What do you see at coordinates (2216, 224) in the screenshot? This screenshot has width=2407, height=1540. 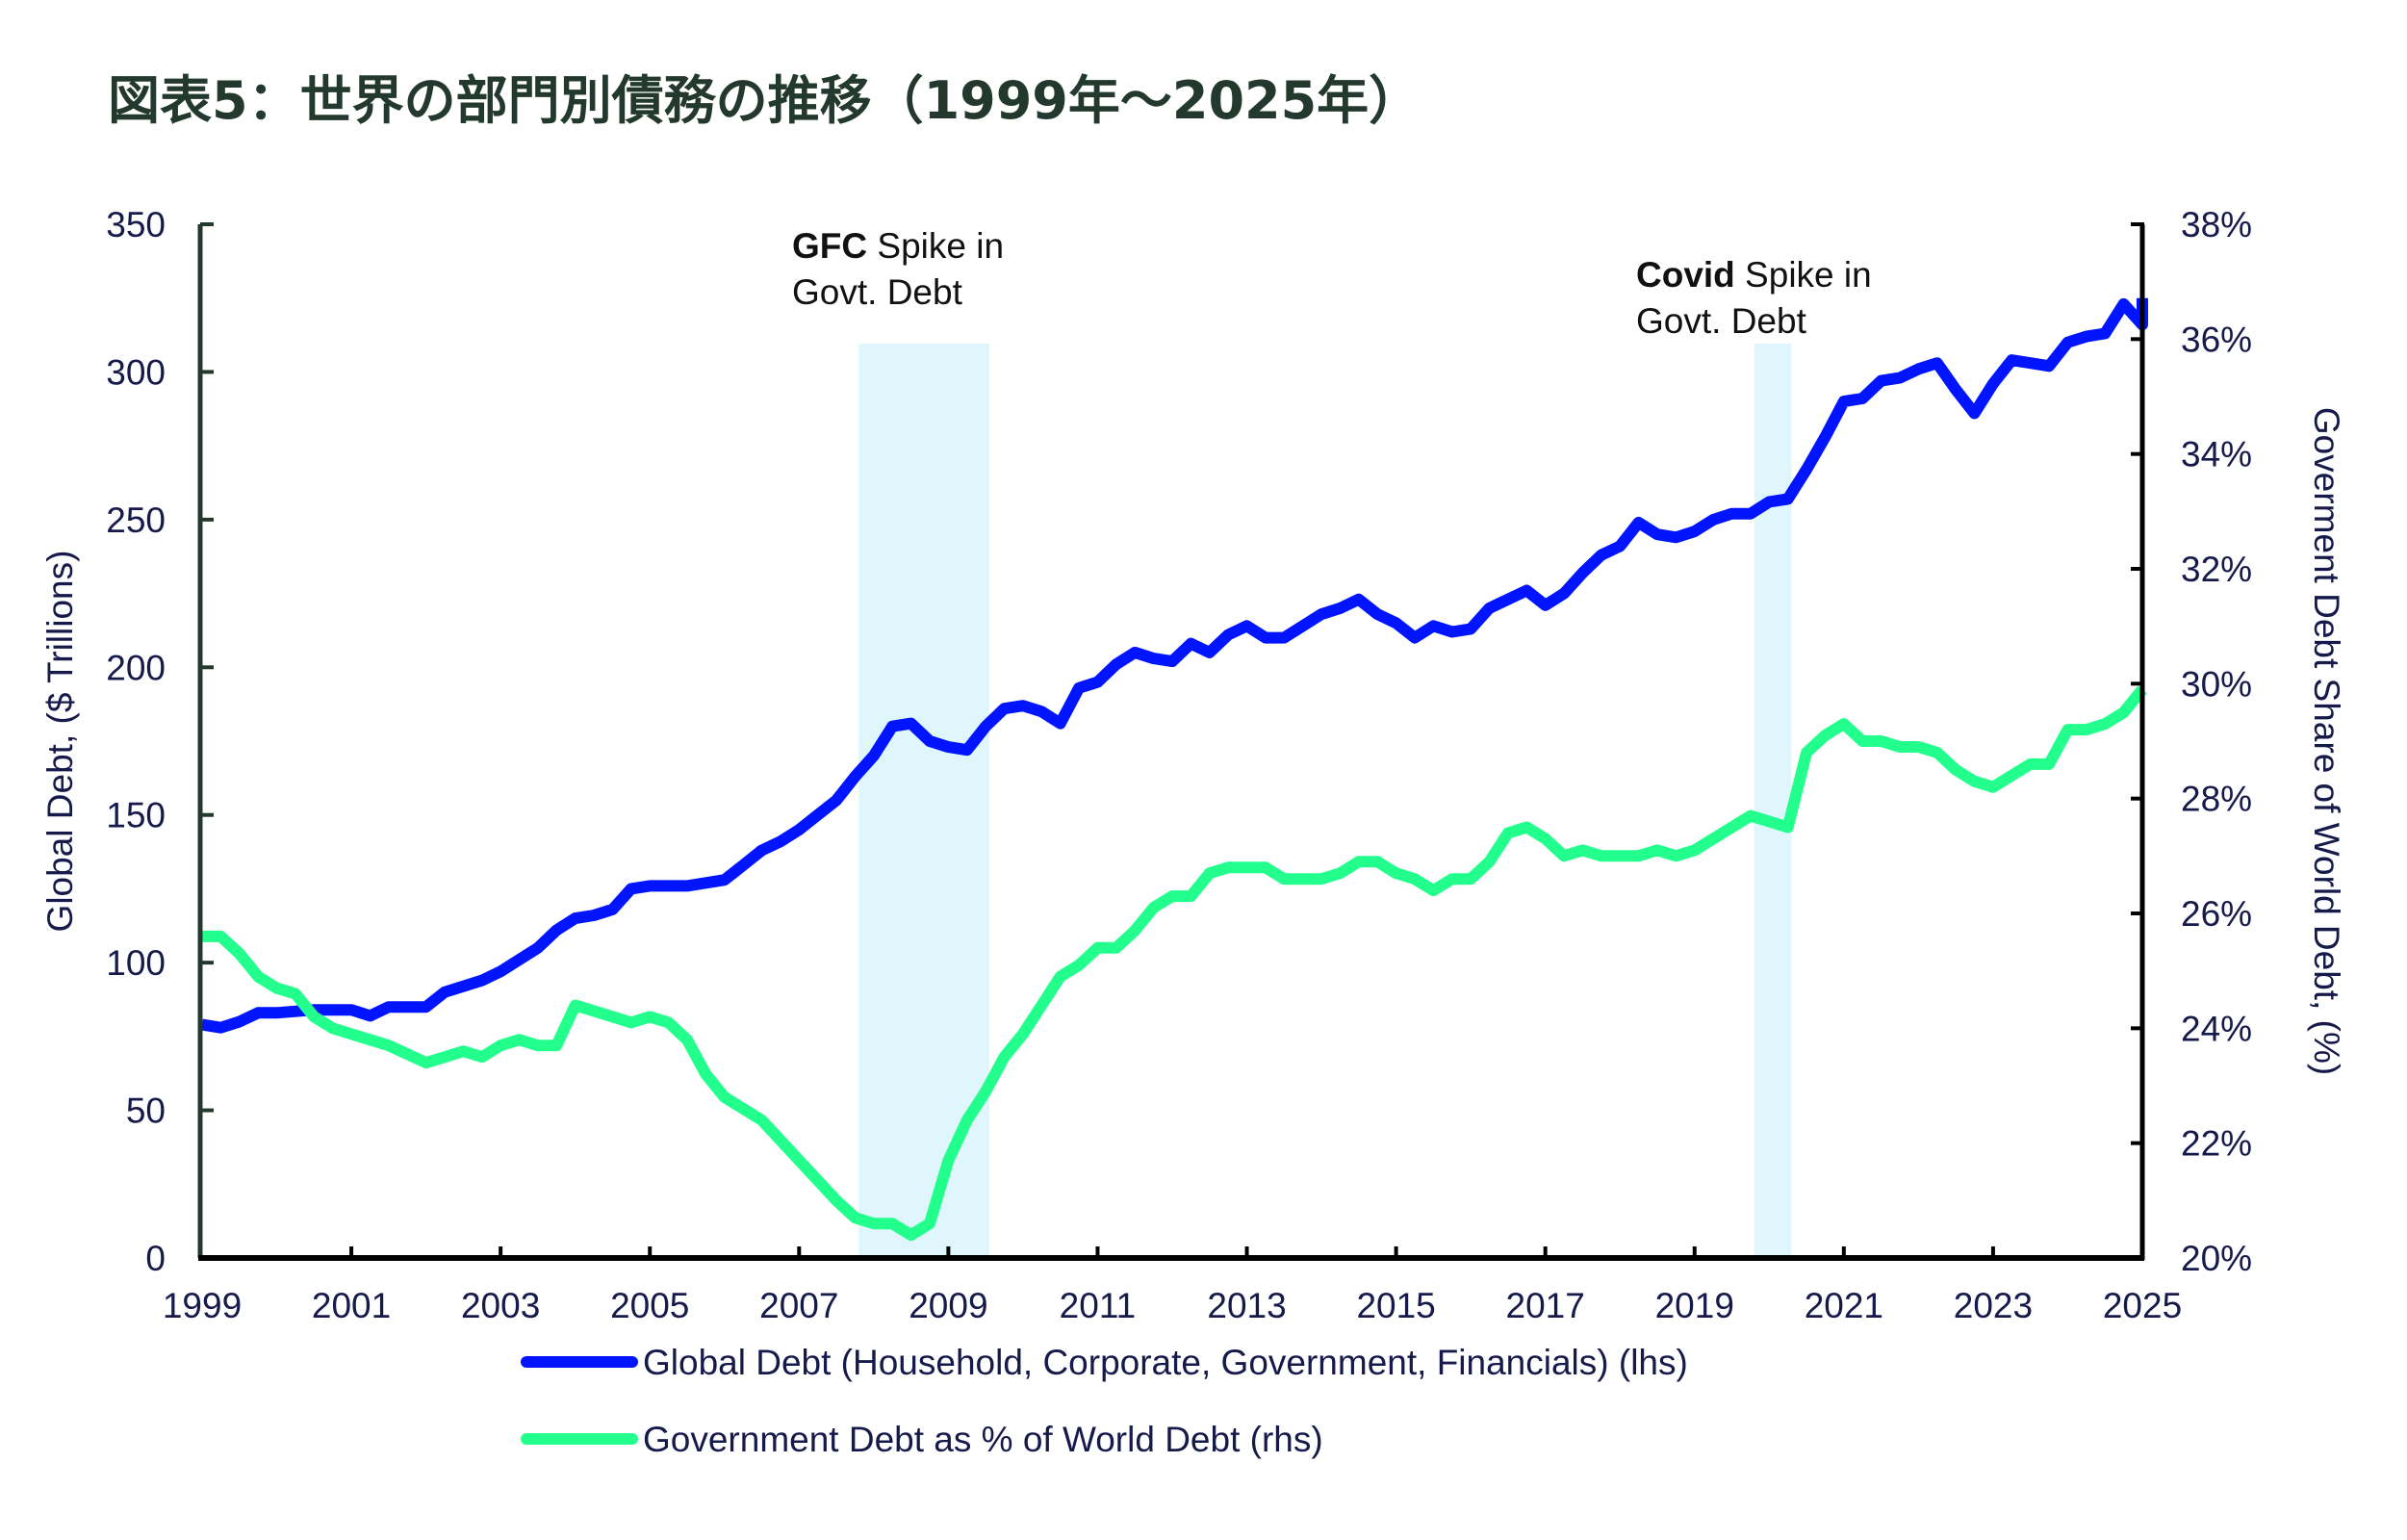 I see `y-right-tick-label: 38%` at bounding box center [2216, 224].